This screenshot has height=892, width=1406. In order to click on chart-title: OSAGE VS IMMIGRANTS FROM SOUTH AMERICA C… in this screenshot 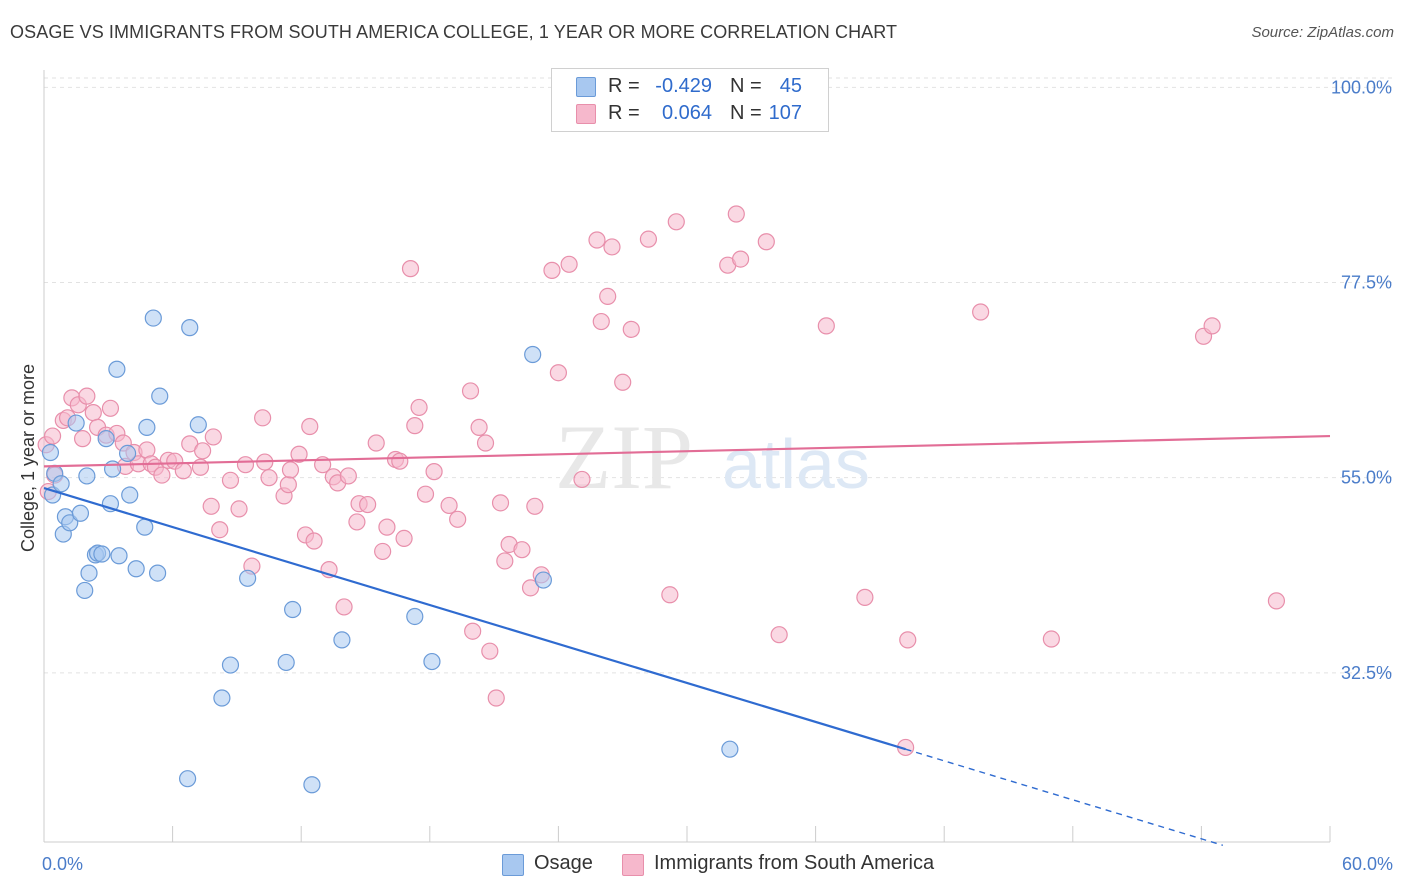, I will do `click(454, 32)`.